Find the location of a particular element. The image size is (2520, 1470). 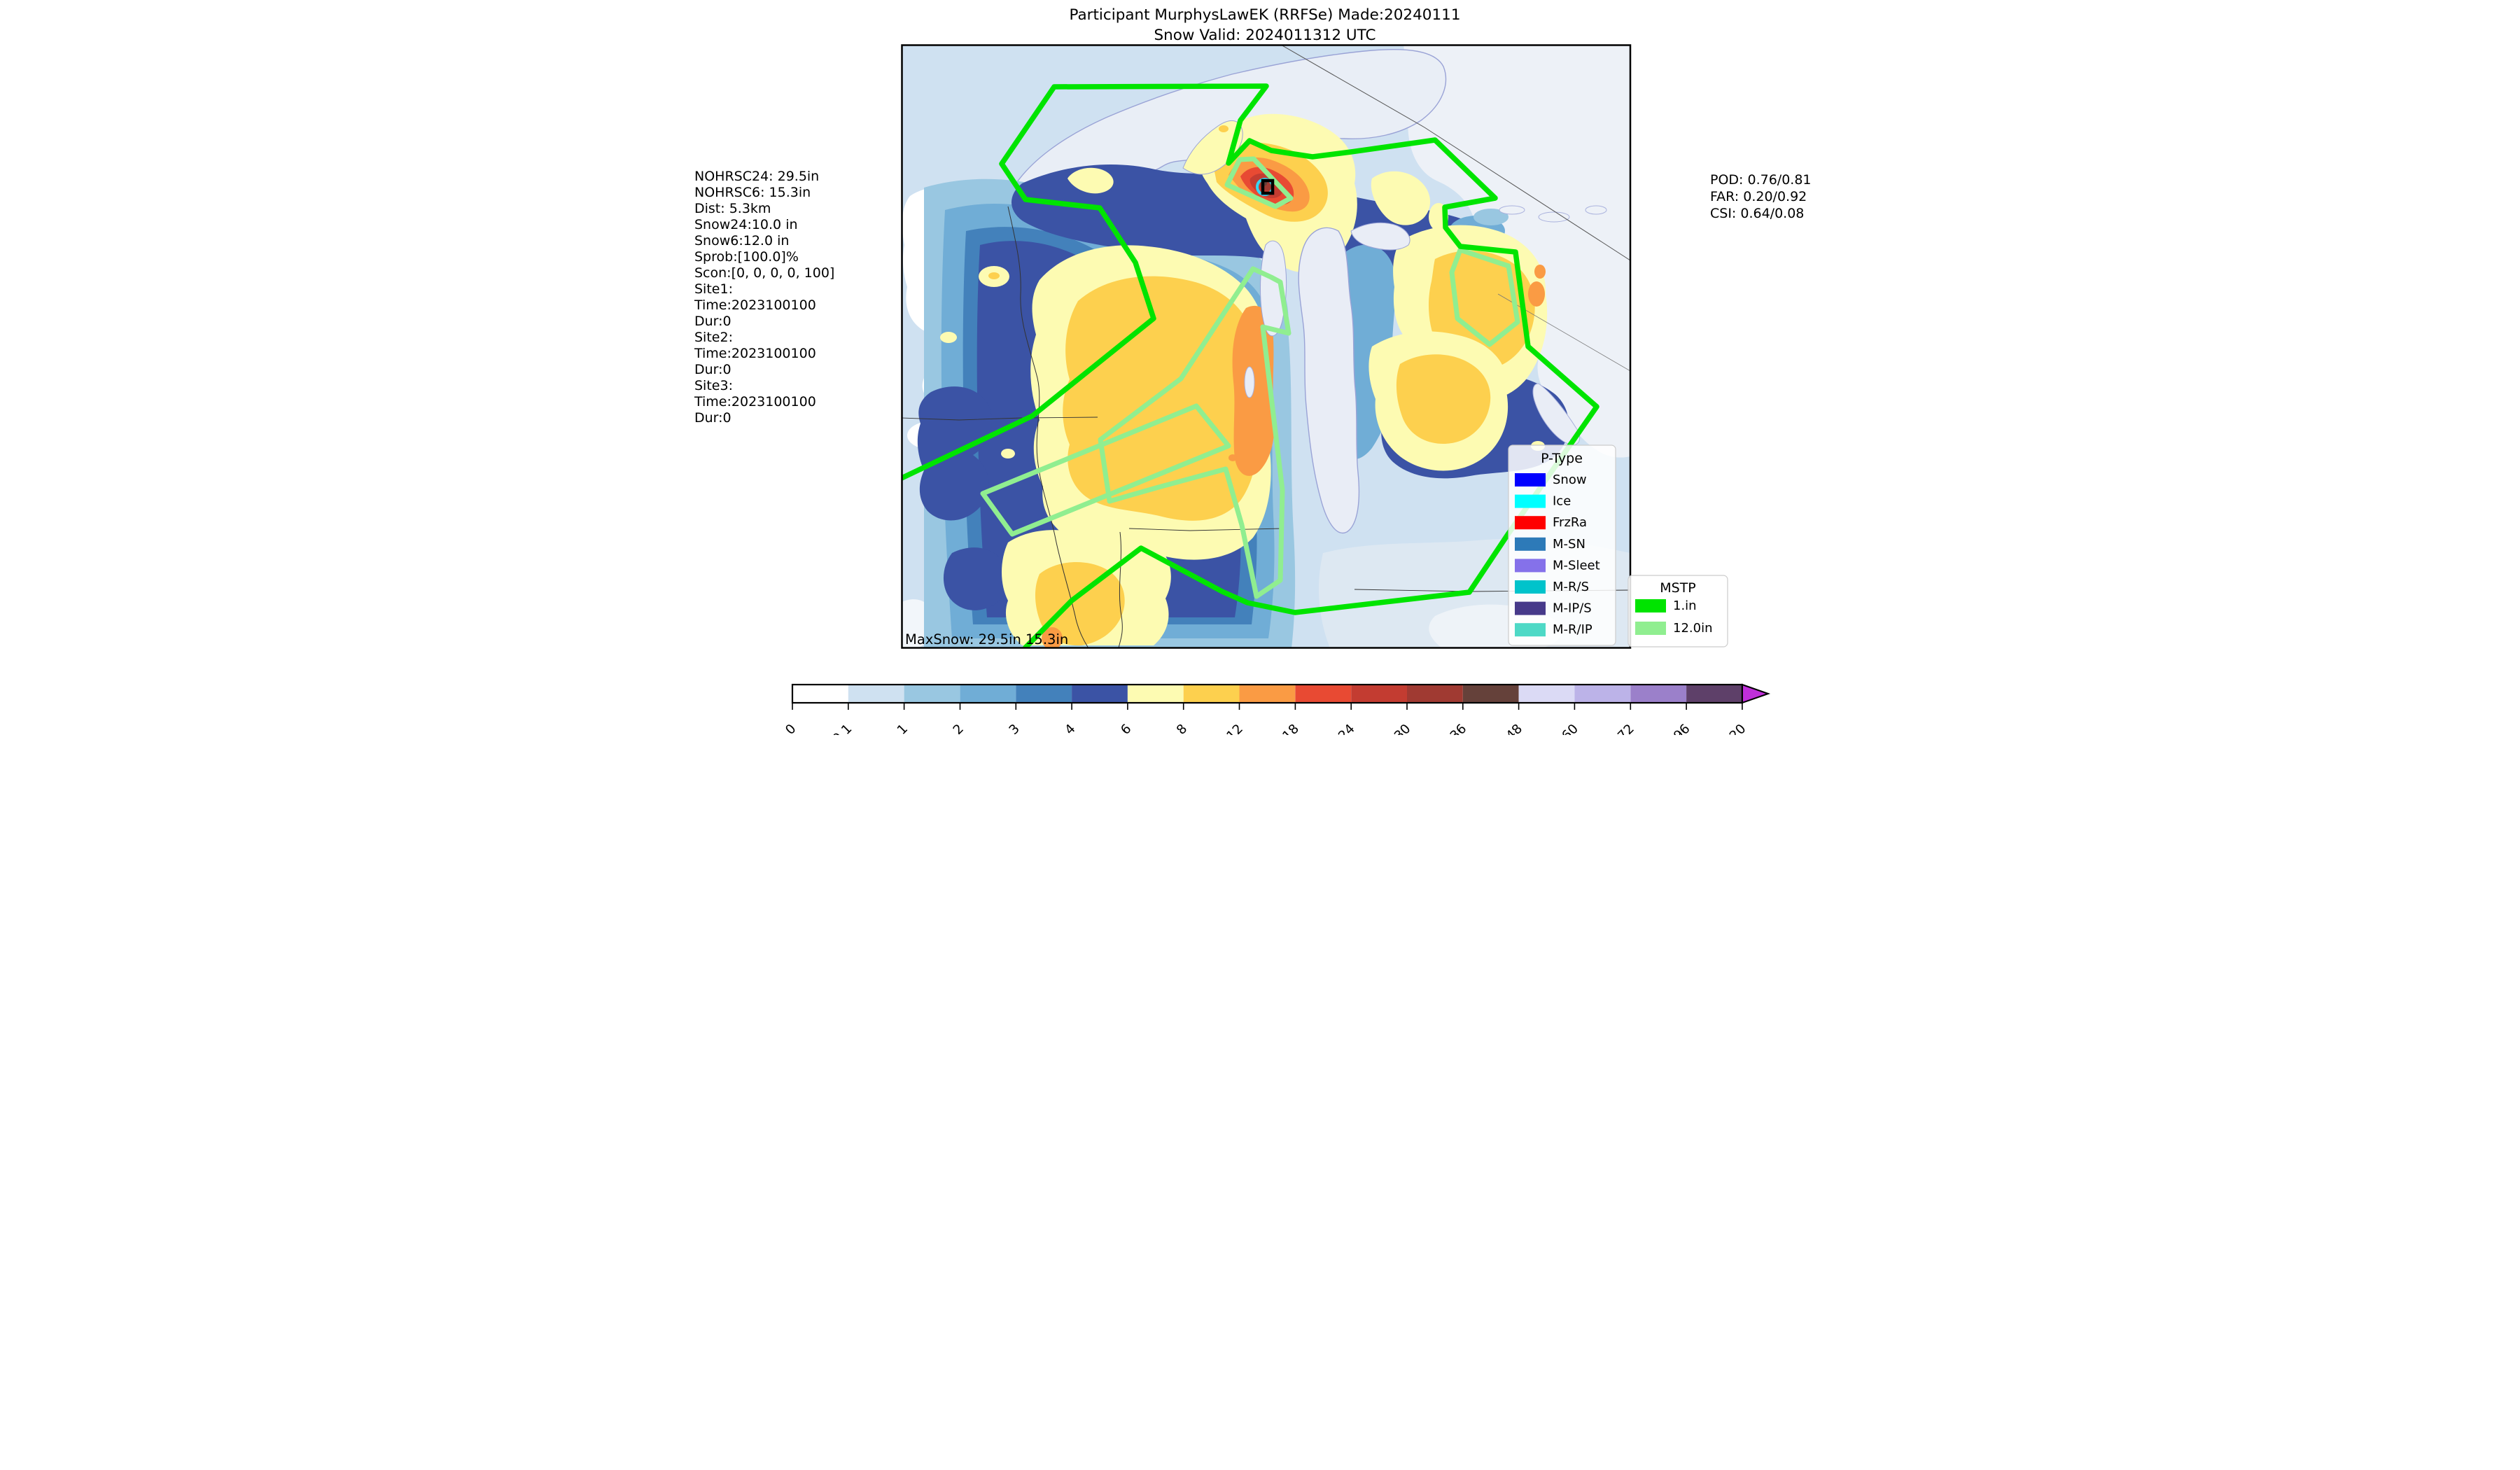

ptype-label-mrip: M-R/IP is located at coordinates (1572, 629).